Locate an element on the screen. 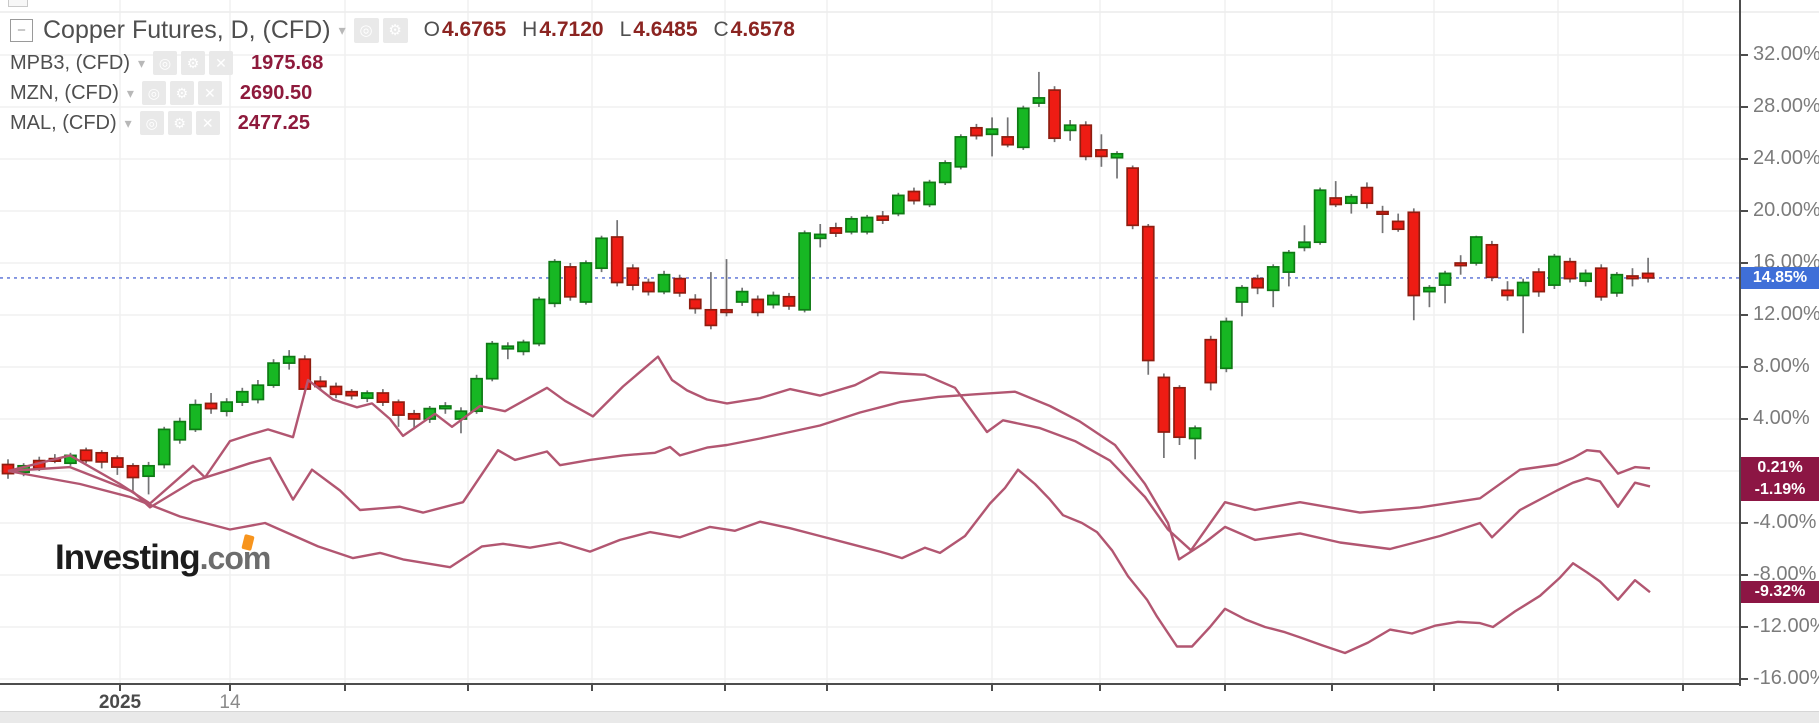 Image resolution: width=1819 pixels, height=723 pixels. title-settings-icon: ⚙ is located at coordinates (395, 30).